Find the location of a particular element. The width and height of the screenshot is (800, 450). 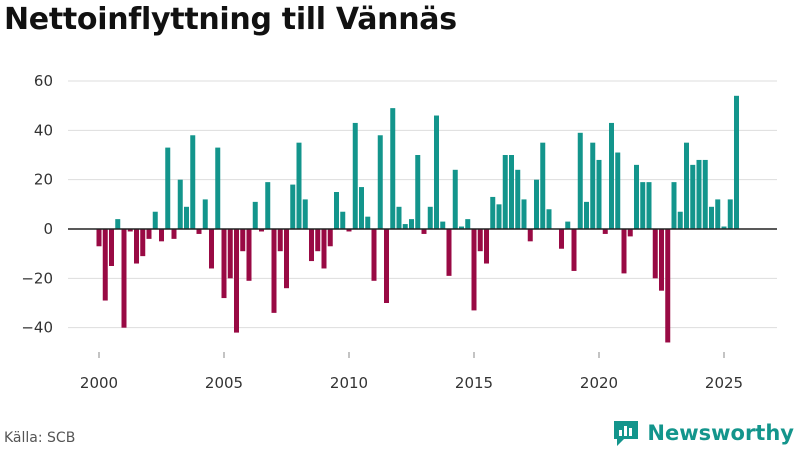

x-tick-label: 2010 is located at coordinates (349, 383).